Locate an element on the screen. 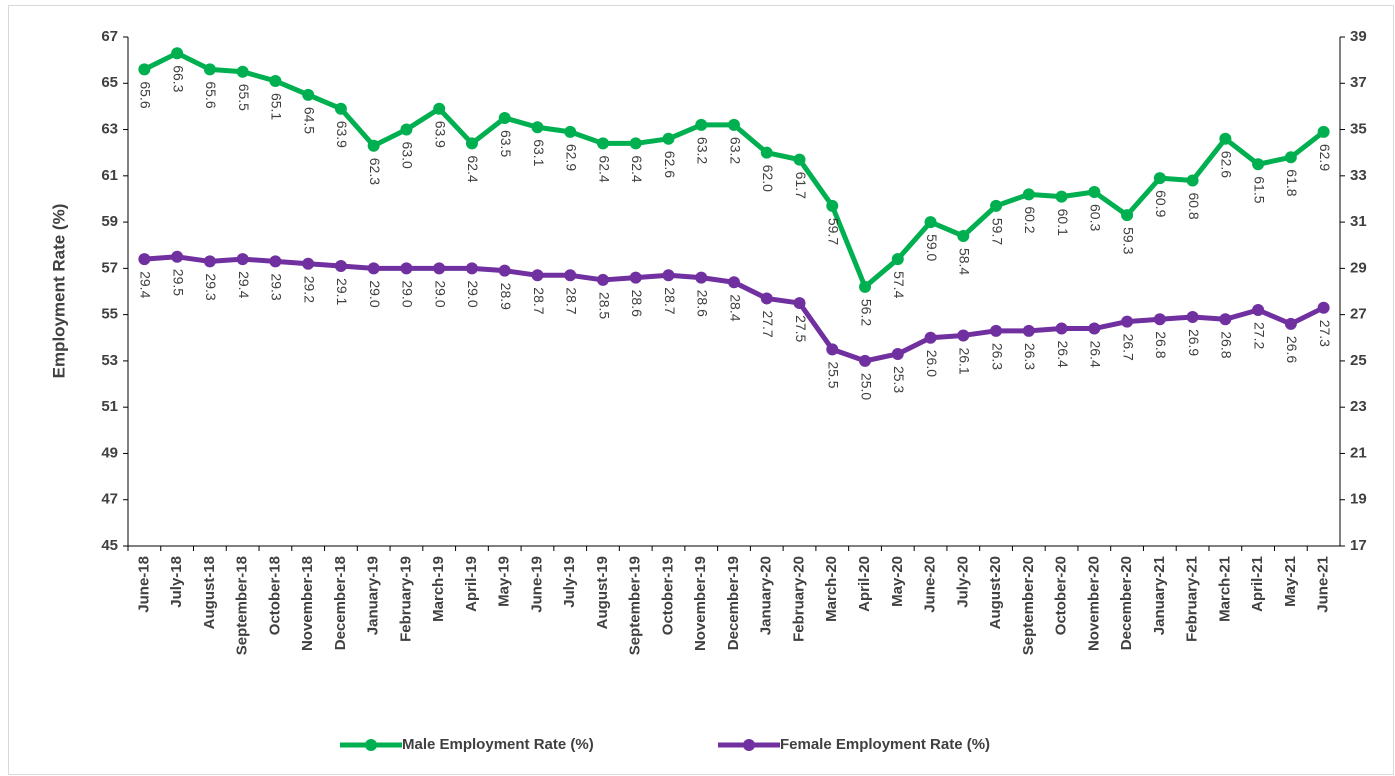 This screenshot has height=776, width=1395. x-tick-label: July-19 is located at coordinates (569, 582).